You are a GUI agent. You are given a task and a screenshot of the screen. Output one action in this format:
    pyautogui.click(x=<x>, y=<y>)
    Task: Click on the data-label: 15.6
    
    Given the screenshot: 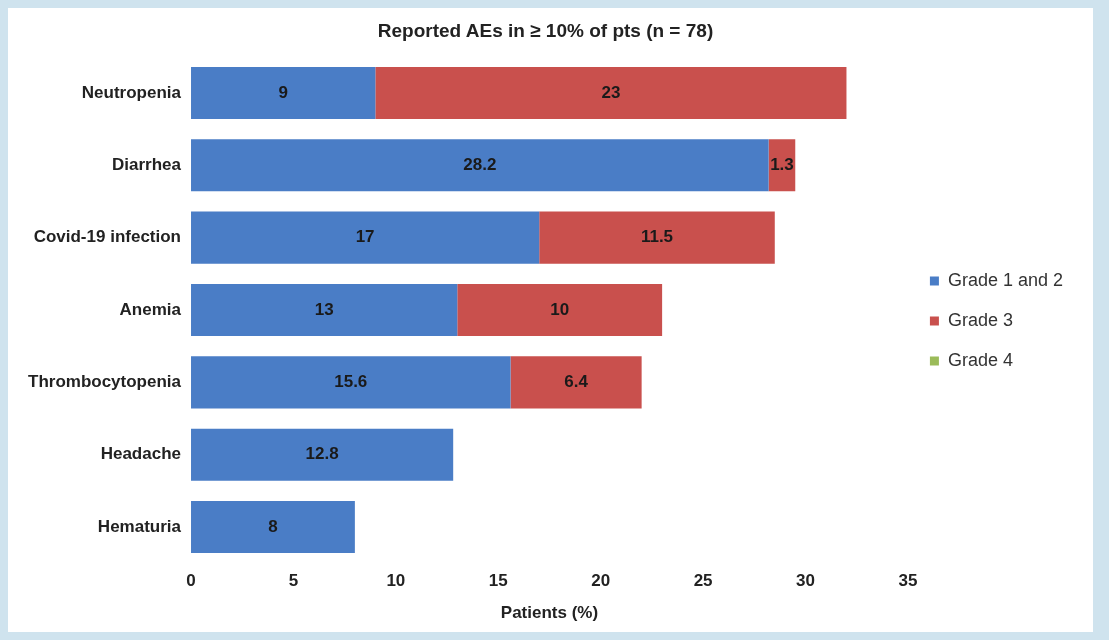 What is the action you would take?
    pyautogui.click(x=351, y=382)
    